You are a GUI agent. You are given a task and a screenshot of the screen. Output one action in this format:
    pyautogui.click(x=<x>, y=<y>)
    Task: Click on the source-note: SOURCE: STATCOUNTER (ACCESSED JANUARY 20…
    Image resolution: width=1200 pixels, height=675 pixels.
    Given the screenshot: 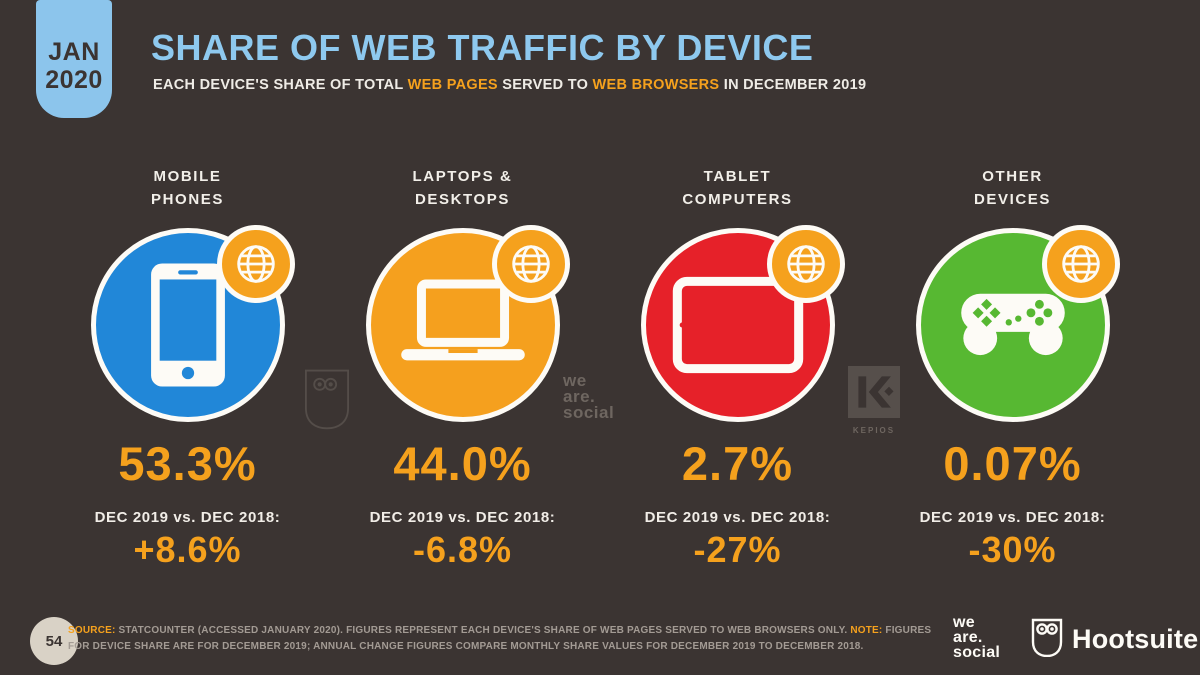 What is the action you would take?
    pyautogui.click(x=502, y=638)
    